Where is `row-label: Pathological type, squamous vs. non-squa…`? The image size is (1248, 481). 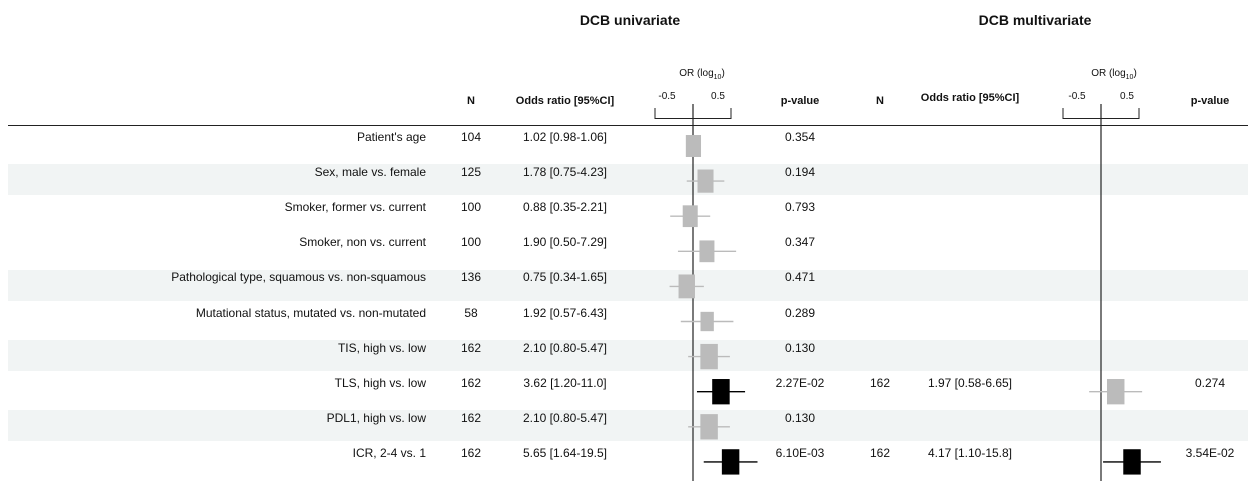
row-label: Pathological type, squamous vs. non-squa… is located at coordinates (298, 277).